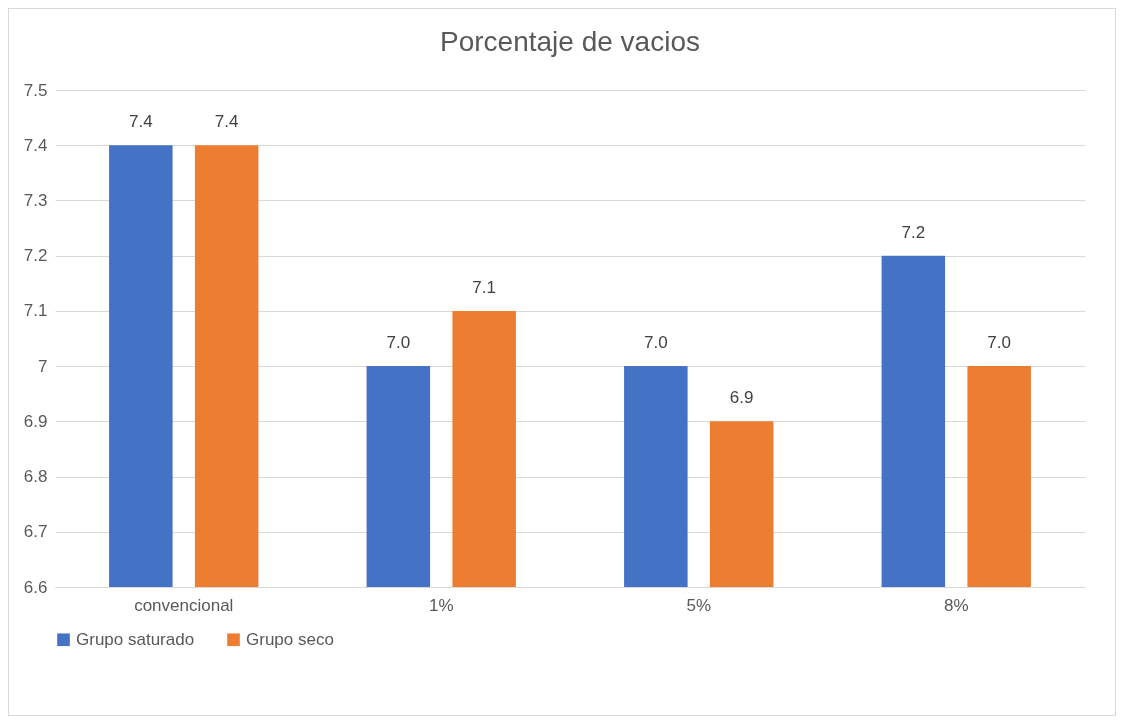 This screenshot has height=724, width=1126. What do you see at coordinates (441, 605) in the screenshot?
I see `x-tick-label: 1%` at bounding box center [441, 605].